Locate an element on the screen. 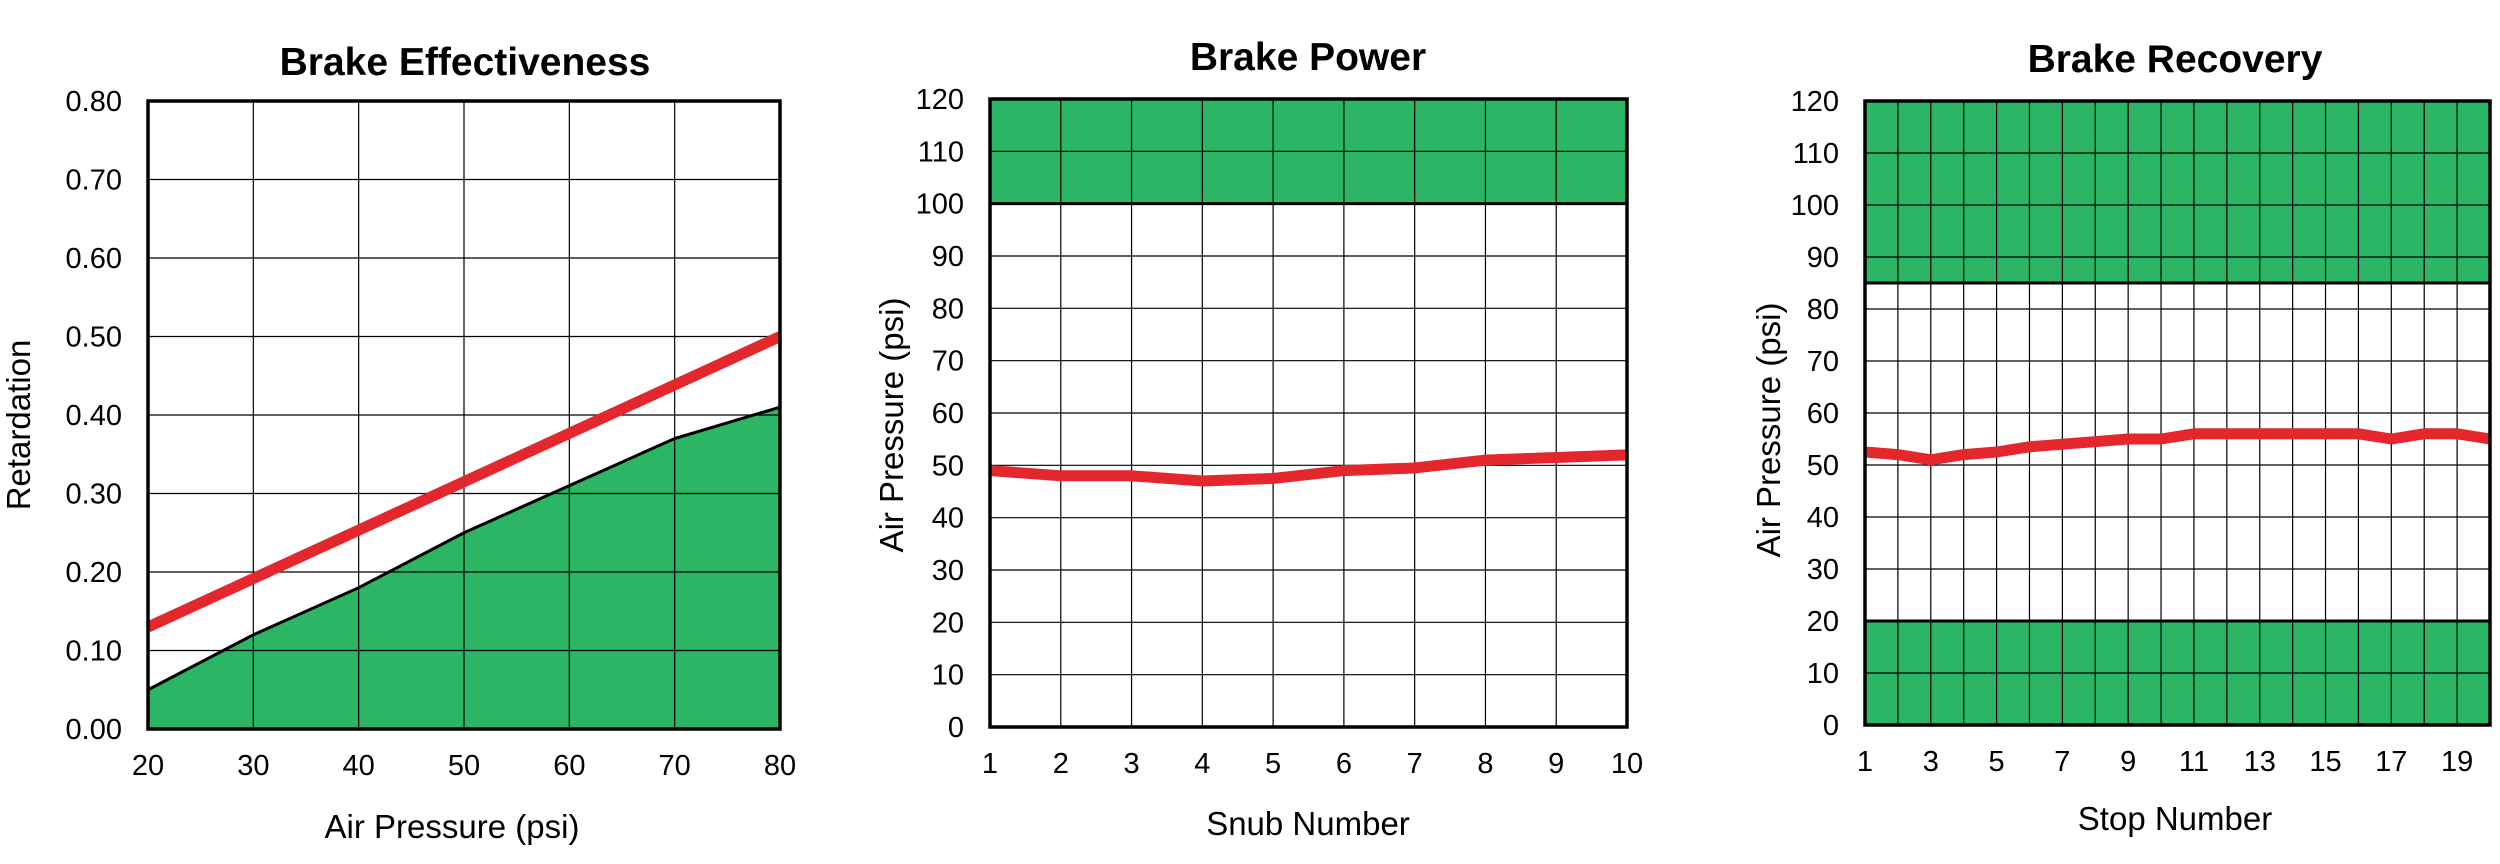  y-tick-label: 0.60 is located at coordinates (94, 259).